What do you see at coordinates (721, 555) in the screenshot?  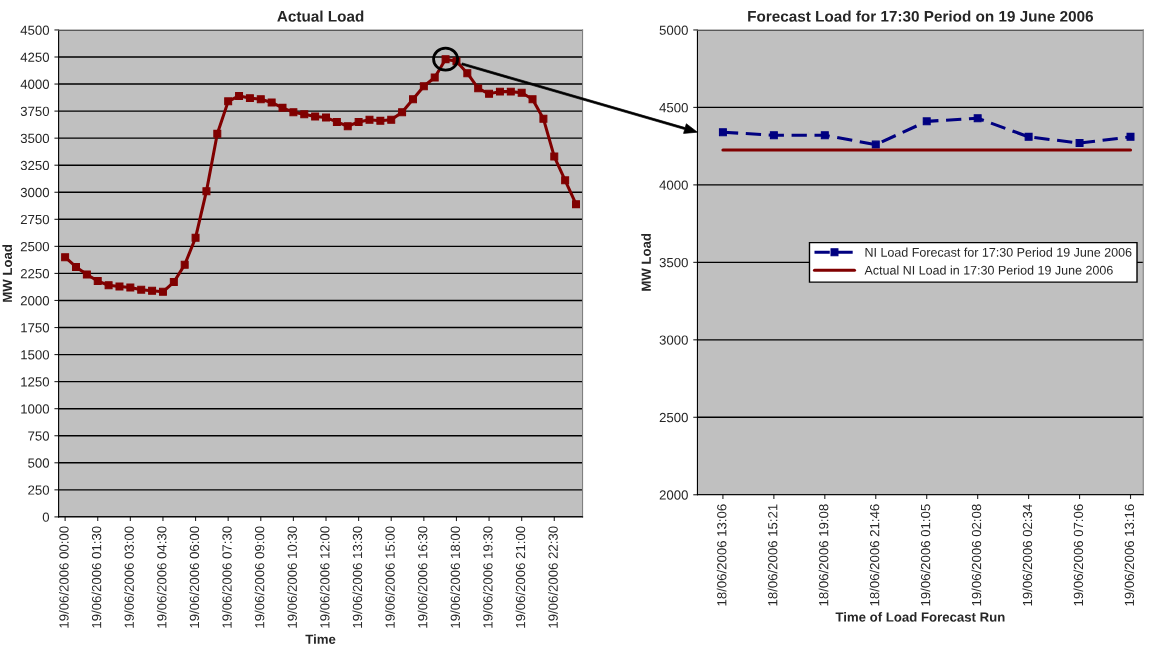 I see `x-tick-label: 18/06/2006 13:06` at bounding box center [721, 555].